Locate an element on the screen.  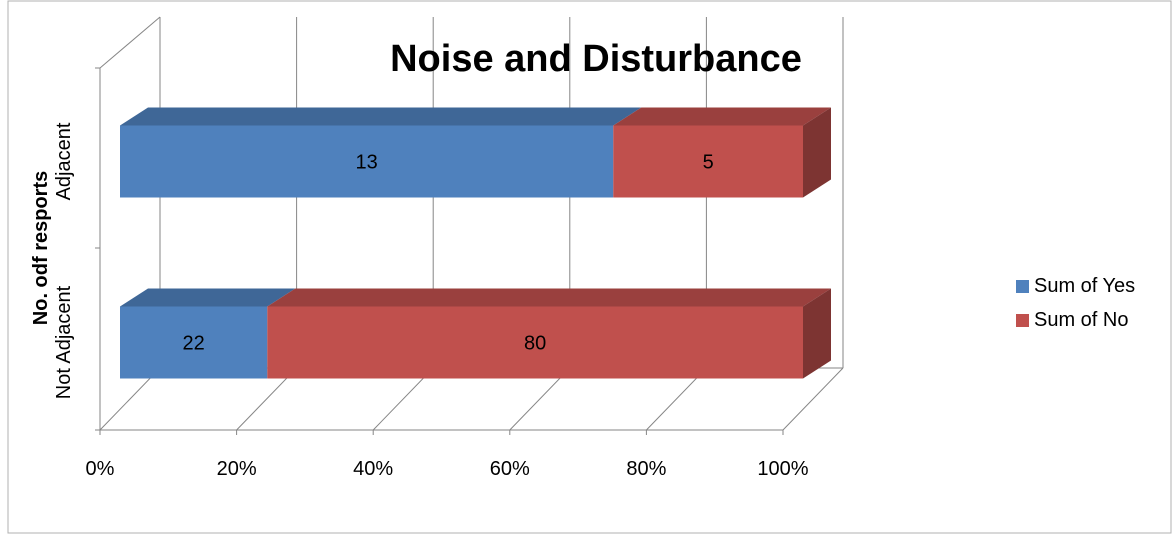
data-label: 22 is located at coordinates (194, 344).